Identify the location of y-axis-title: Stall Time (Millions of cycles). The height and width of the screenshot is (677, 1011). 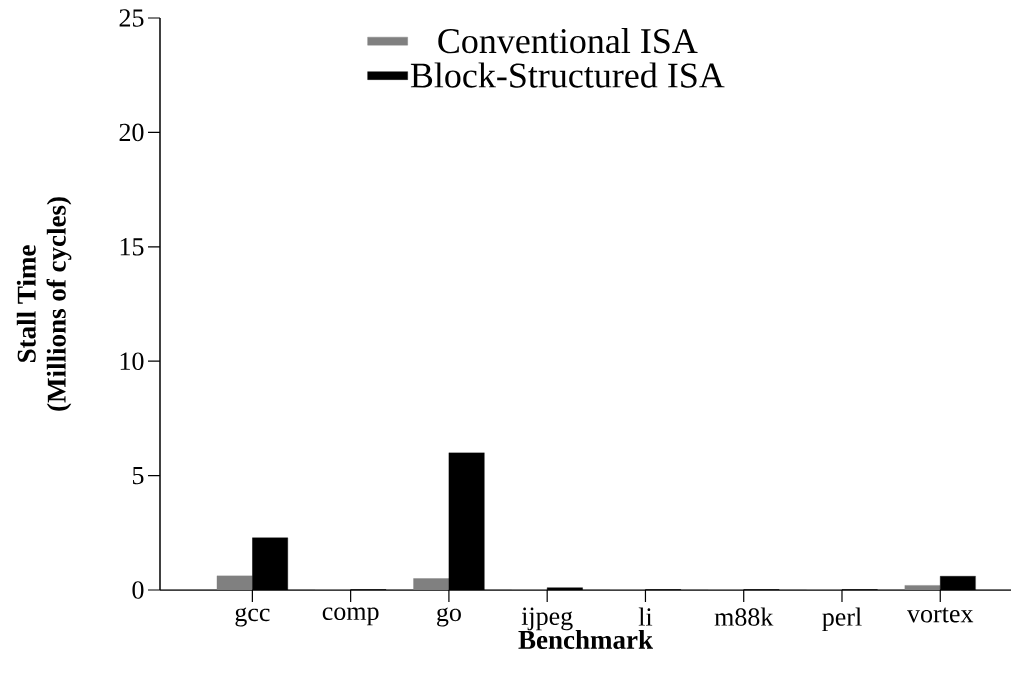
(44, 304).